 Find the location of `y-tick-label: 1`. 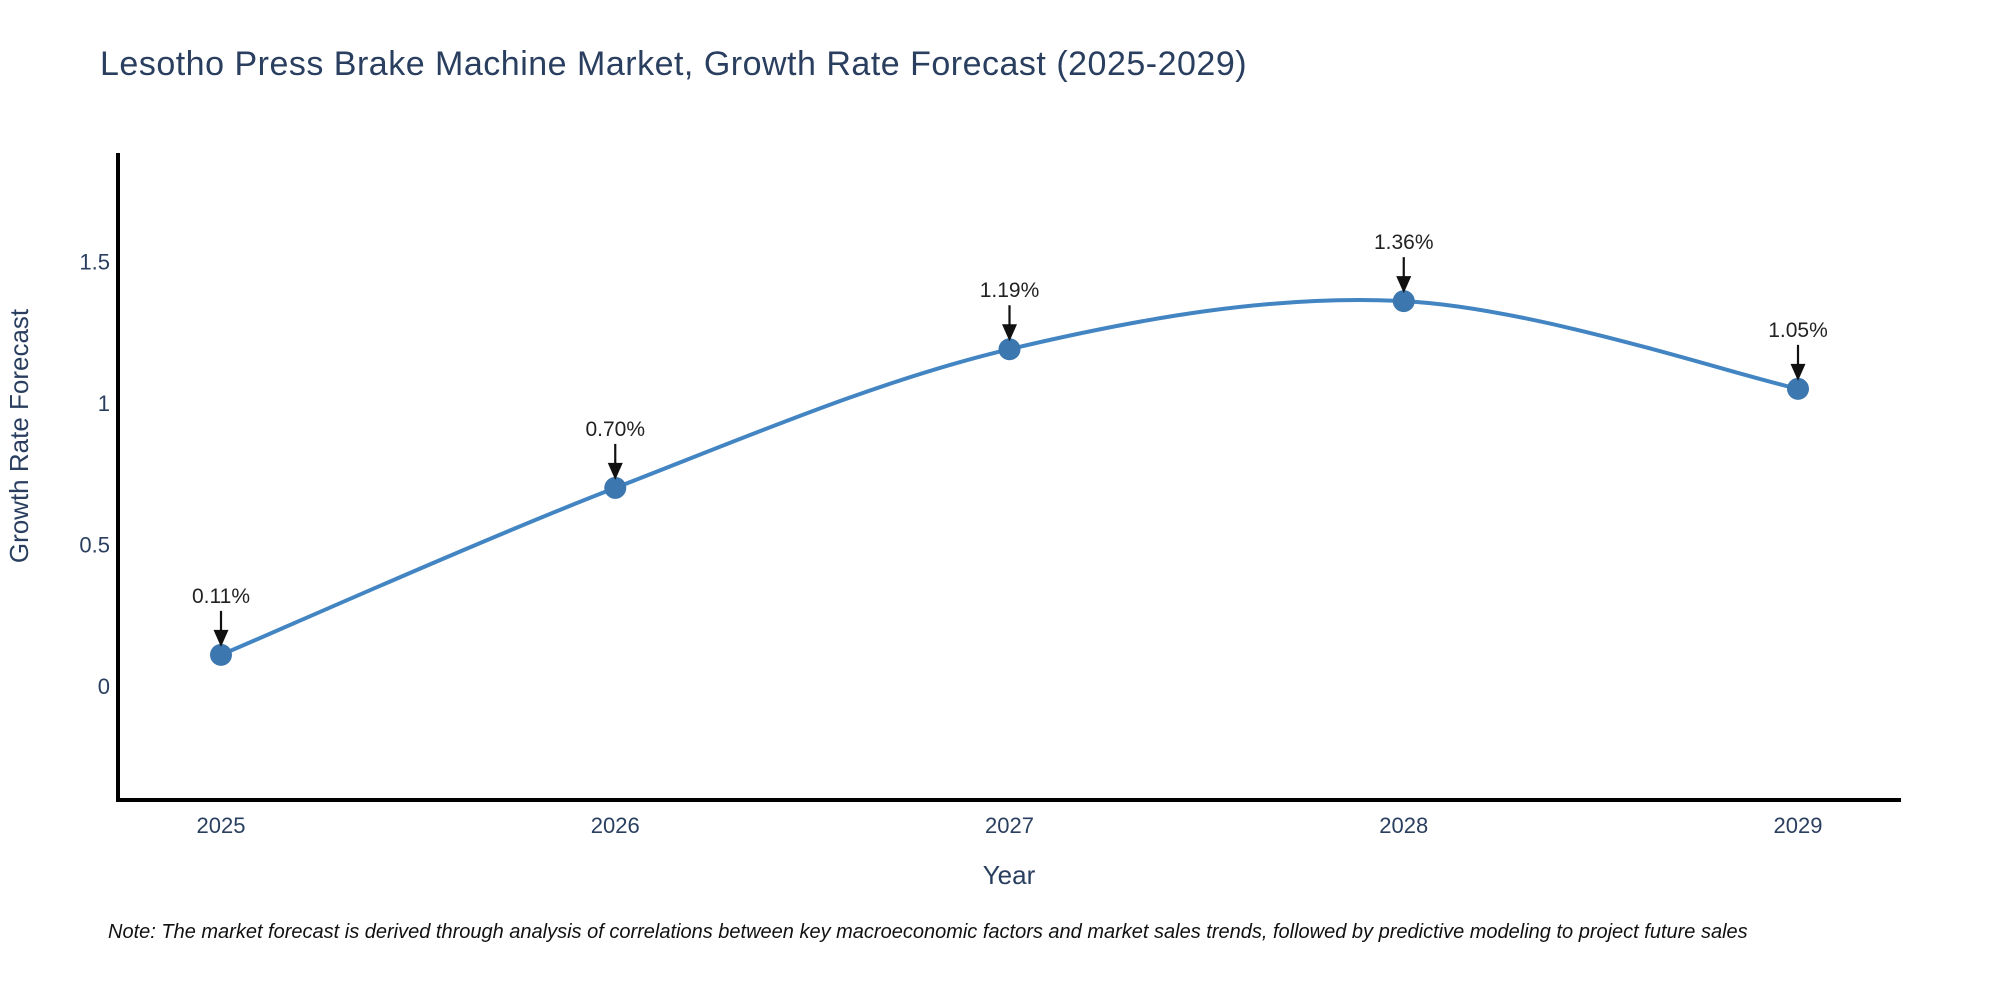

y-tick-label: 1 is located at coordinates (104, 403).